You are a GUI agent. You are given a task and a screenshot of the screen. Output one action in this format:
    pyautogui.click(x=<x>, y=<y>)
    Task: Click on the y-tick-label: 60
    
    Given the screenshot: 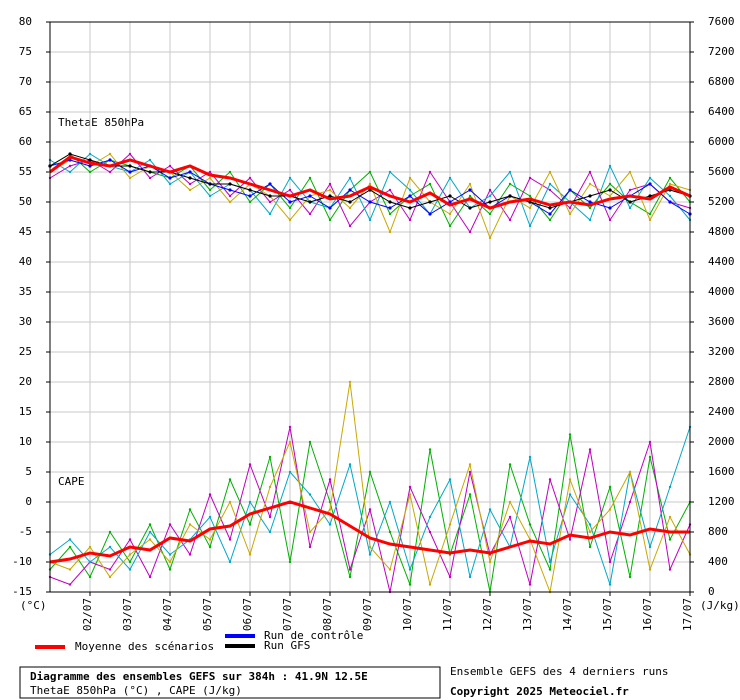 What is the action you would take?
    pyautogui.click(x=25, y=141)
    